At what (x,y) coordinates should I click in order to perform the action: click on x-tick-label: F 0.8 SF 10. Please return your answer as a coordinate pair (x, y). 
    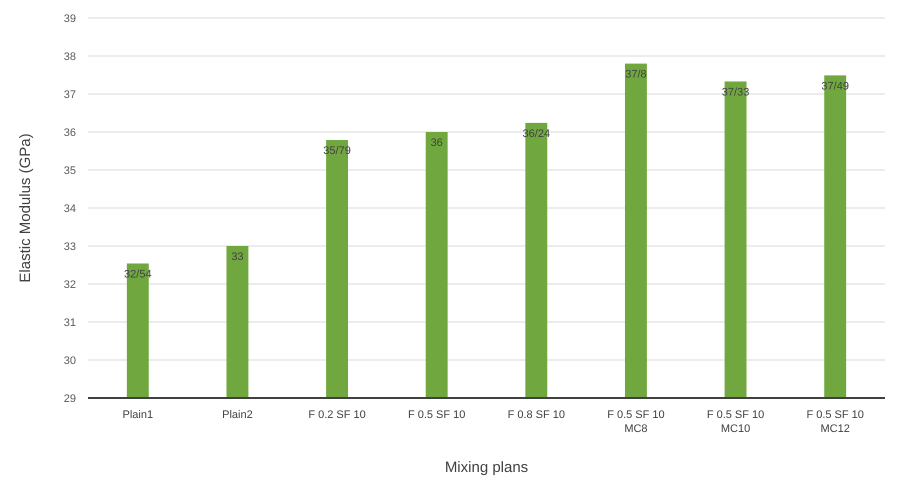
    Looking at the image, I should click on (537, 415).